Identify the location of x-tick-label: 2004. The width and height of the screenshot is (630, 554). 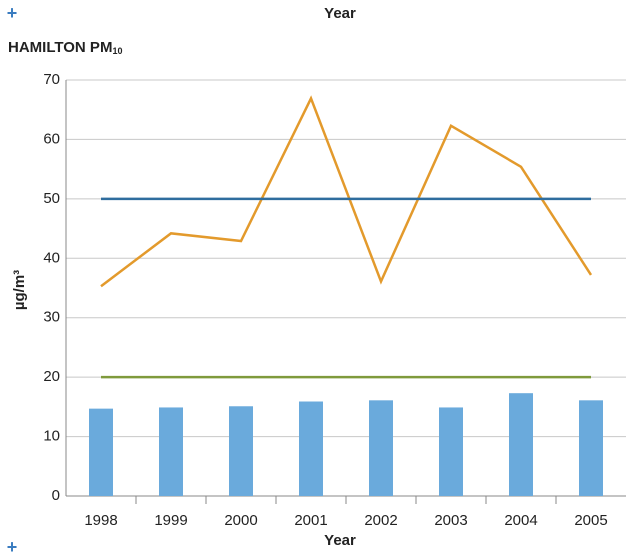
(520, 520).